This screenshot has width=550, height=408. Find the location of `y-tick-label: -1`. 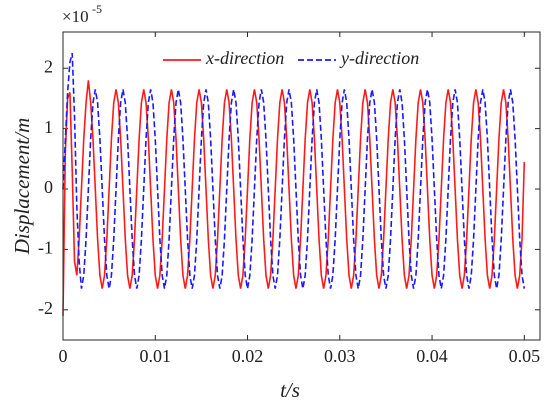

y-tick-label: -1 is located at coordinates (45, 248).